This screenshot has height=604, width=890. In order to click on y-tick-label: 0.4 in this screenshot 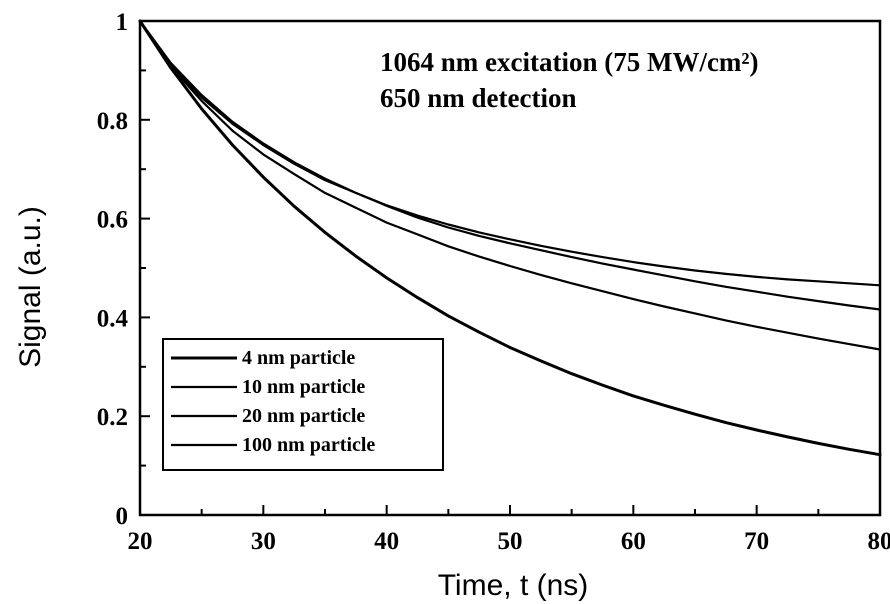, I will do `click(113, 318)`.